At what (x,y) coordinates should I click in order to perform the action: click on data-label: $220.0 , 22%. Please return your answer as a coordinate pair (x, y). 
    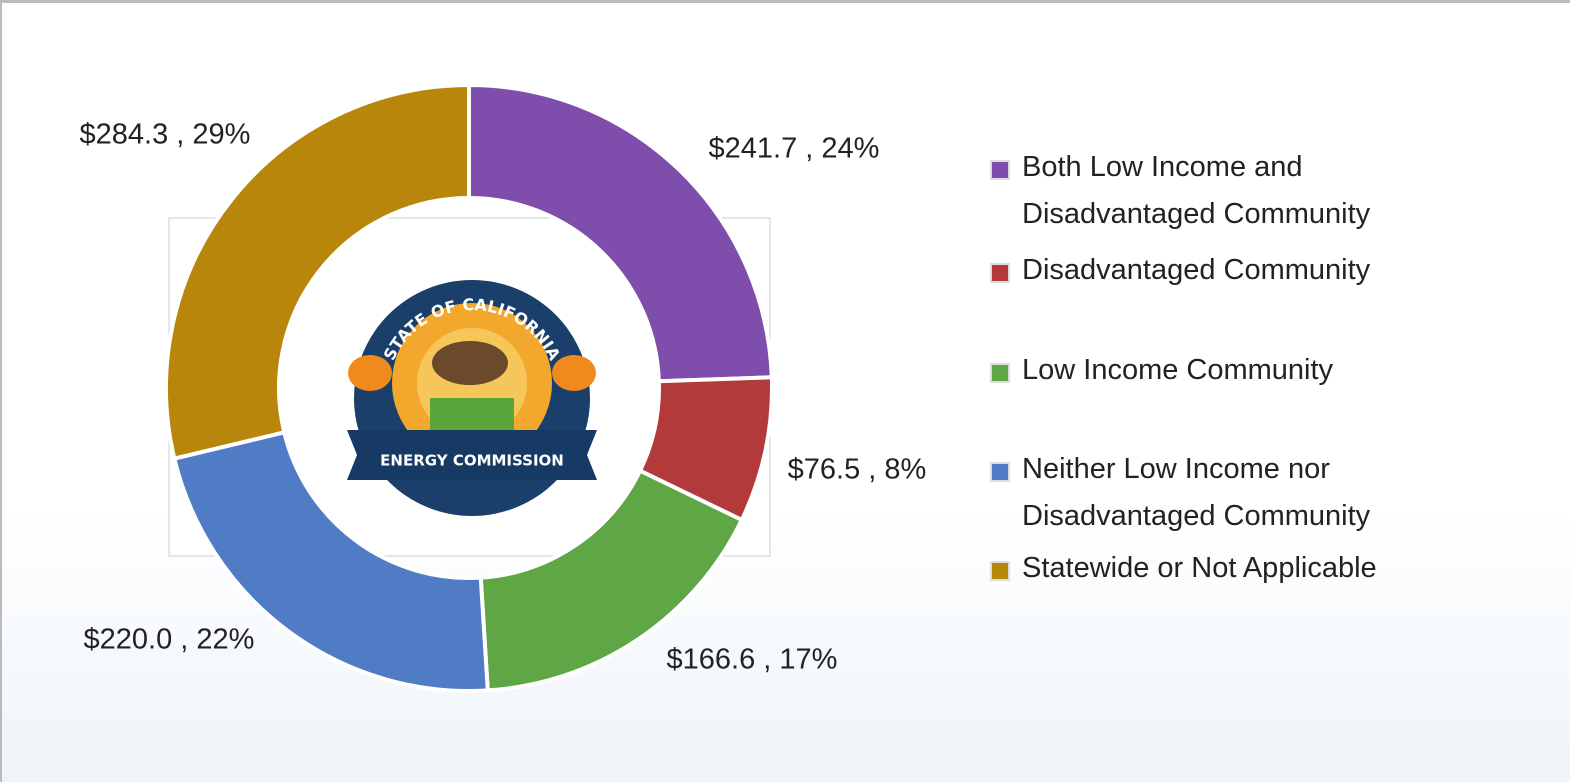
    Looking at the image, I should click on (169, 640).